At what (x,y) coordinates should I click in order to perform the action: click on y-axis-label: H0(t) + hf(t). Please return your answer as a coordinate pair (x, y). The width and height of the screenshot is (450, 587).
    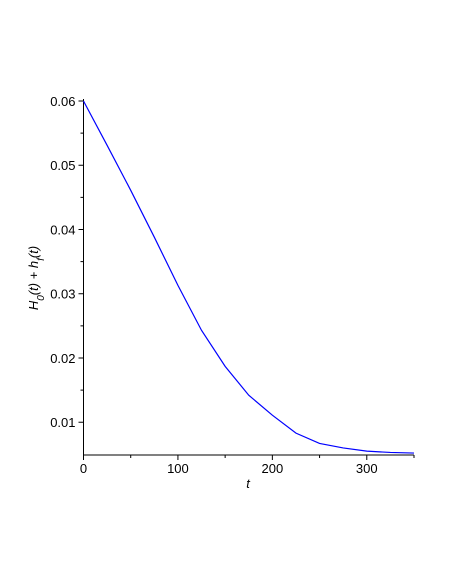
    Looking at the image, I should click on (36, 278).